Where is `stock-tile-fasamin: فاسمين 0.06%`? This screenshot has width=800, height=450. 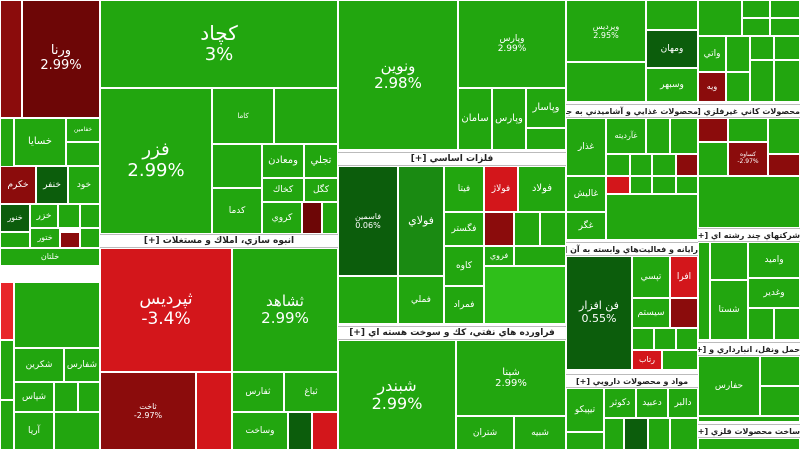
stock-tile-fasamin: فاسمين 0.06% is located at coordinates (368, 221).